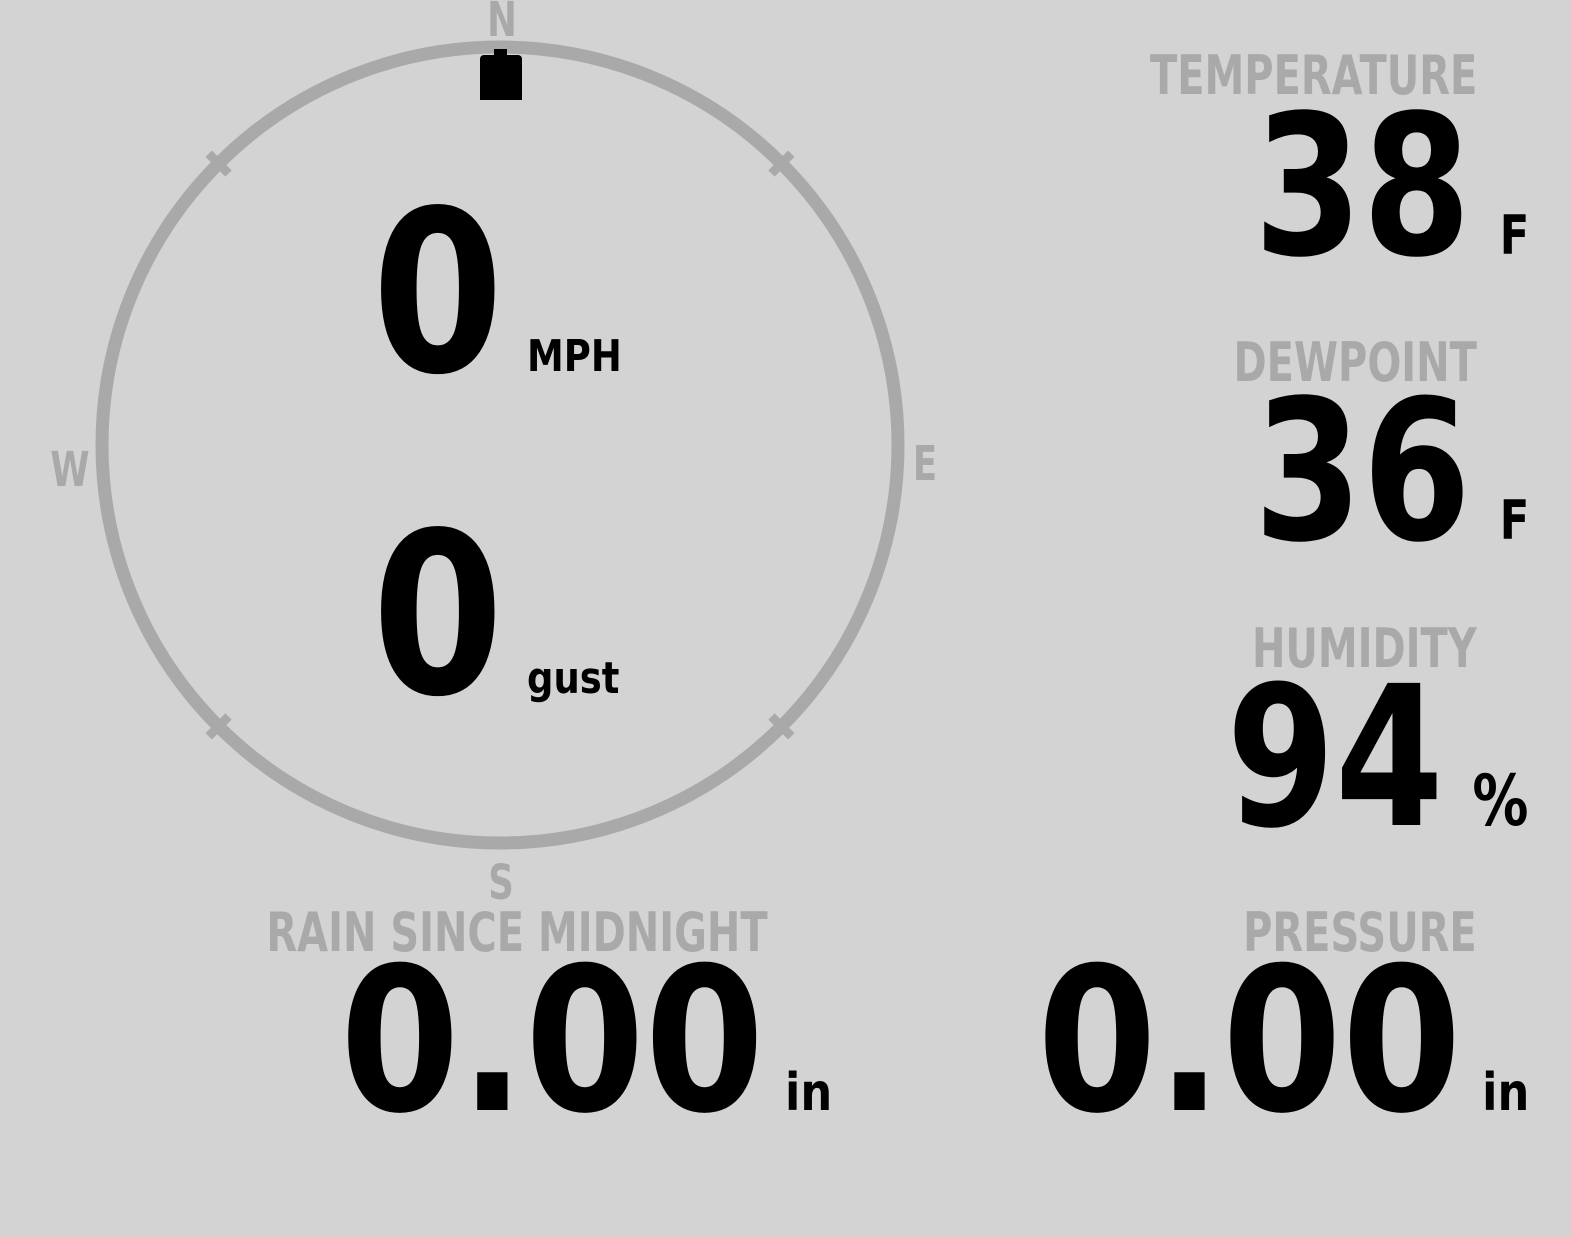 This screenshot has width=1571, height=1237. What do you see at coordinates (1362, 471) in the screenshot?
I see `dewpoint-value: 36` at bounding box center [1362, 471].